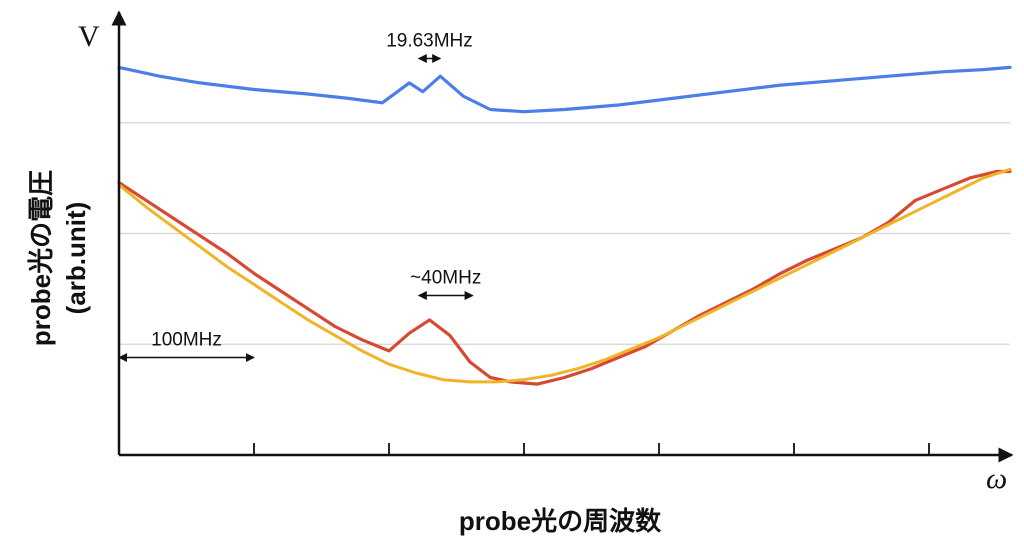 The height and width of the screenshot is (547, 1024). What do you see at coordinates (89, 36) in the screenshot?
I see `y-axis-symbol: V` at bounding box center [89, 36].